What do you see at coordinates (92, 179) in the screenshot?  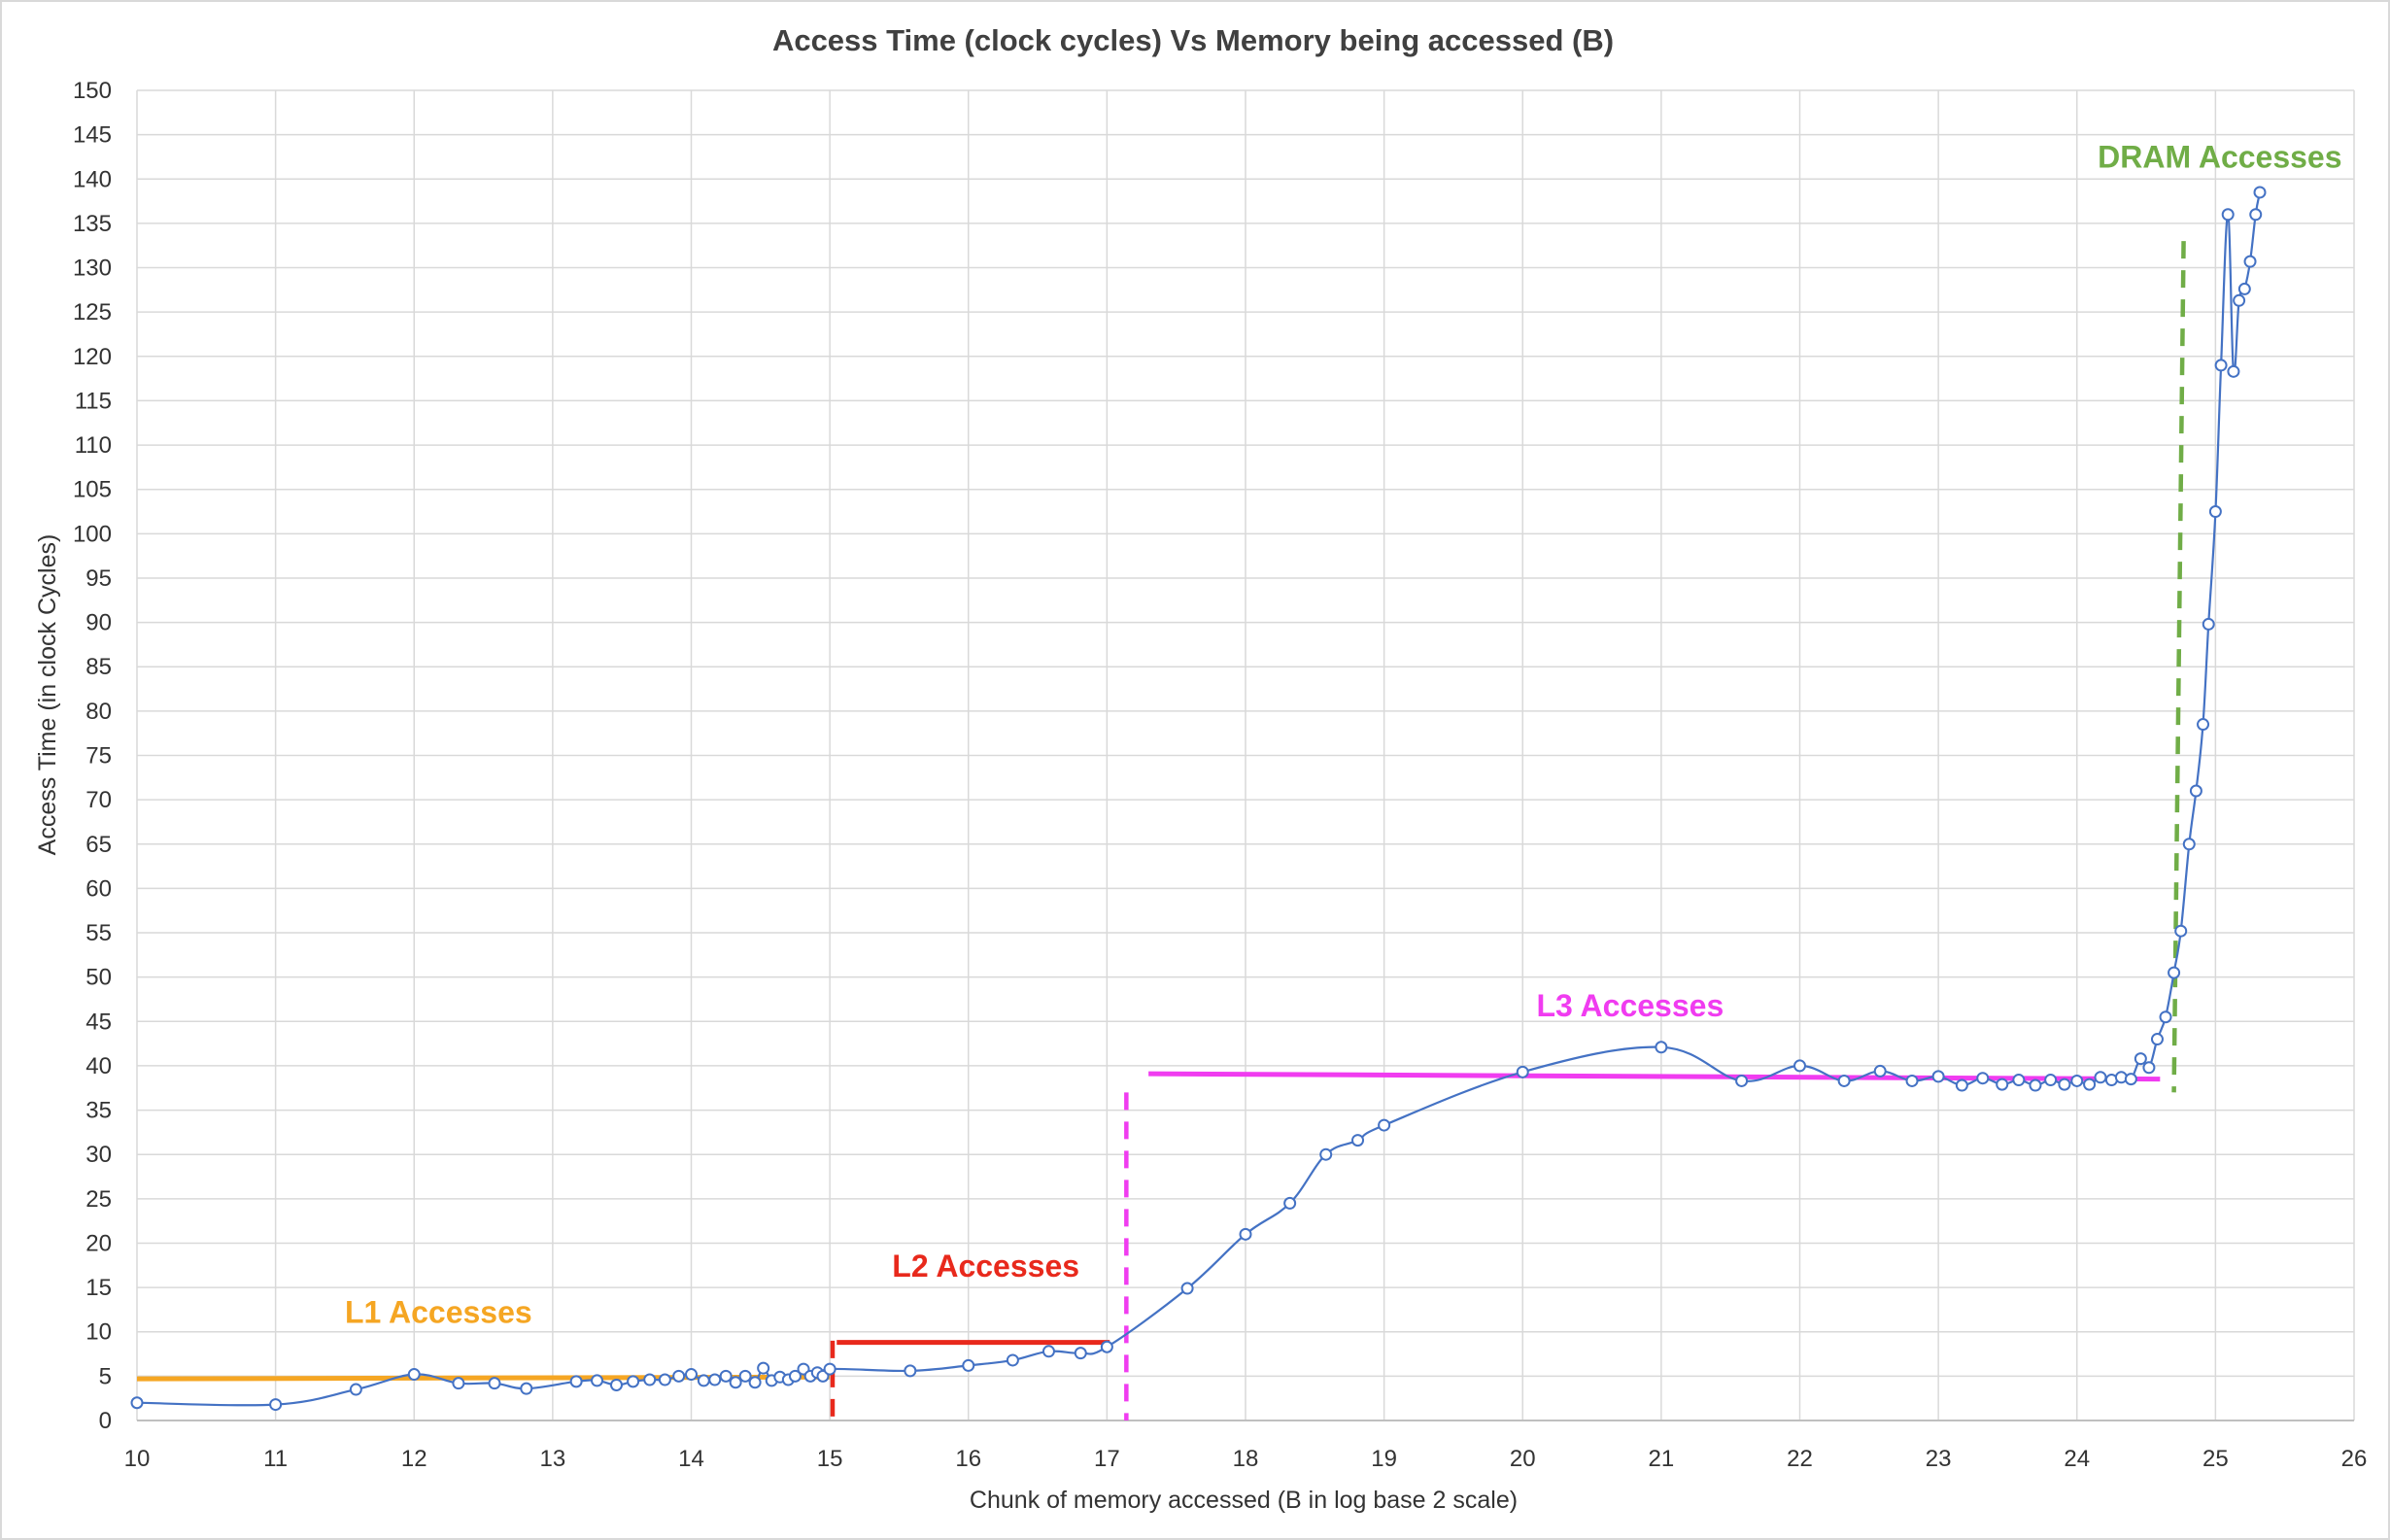 I see `y-tick-label: 140` at bounding box center [92, 179].